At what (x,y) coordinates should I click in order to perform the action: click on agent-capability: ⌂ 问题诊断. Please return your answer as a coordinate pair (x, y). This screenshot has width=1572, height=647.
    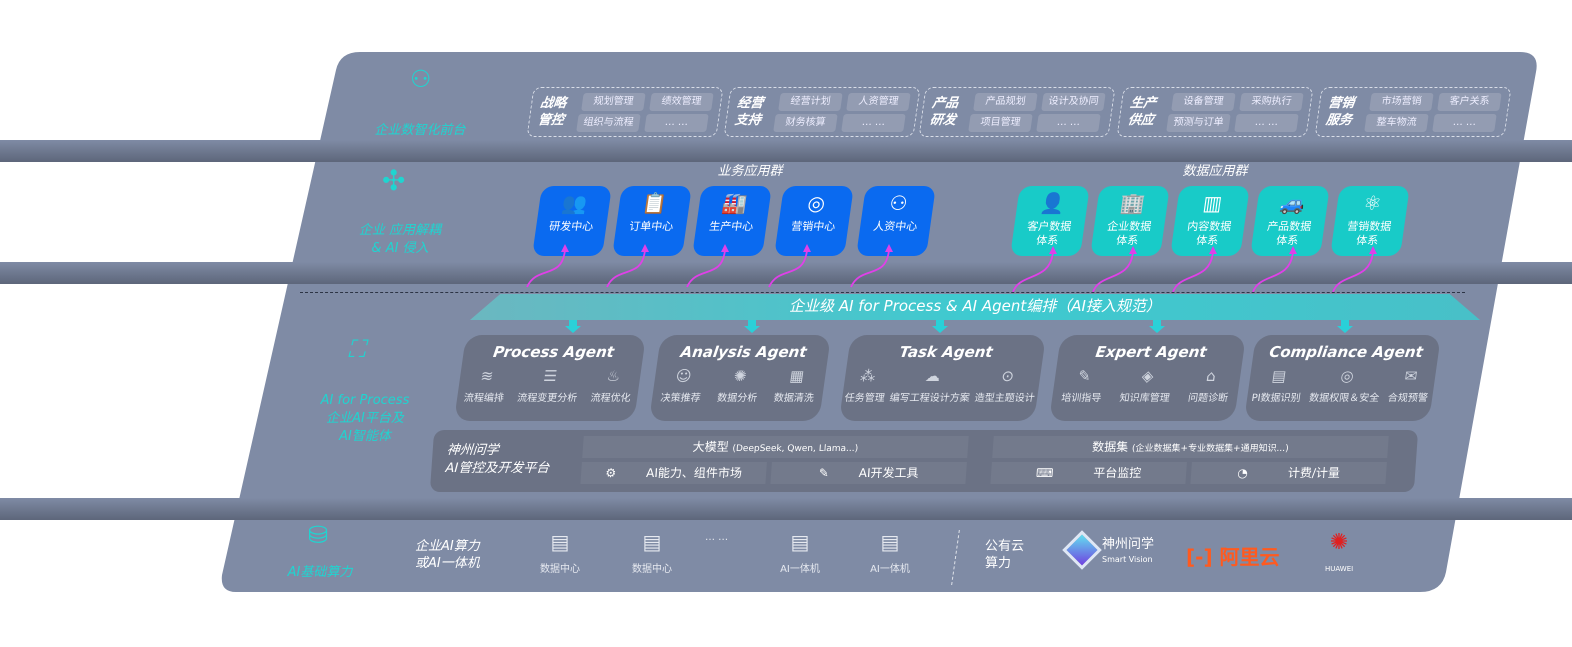
    Looking at the image, I should click on (1209, 385).